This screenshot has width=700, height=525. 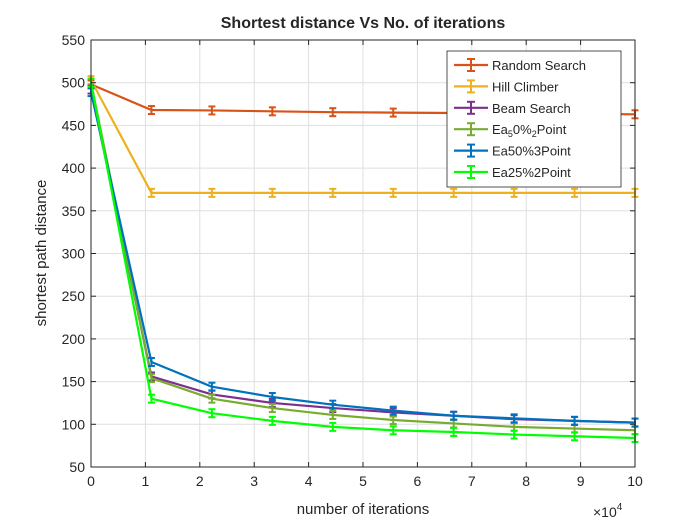 What do you see at coordinates (74, 125) in the screenshot?
I see `y-tick-label: 450` at bounding box center [74, 125].